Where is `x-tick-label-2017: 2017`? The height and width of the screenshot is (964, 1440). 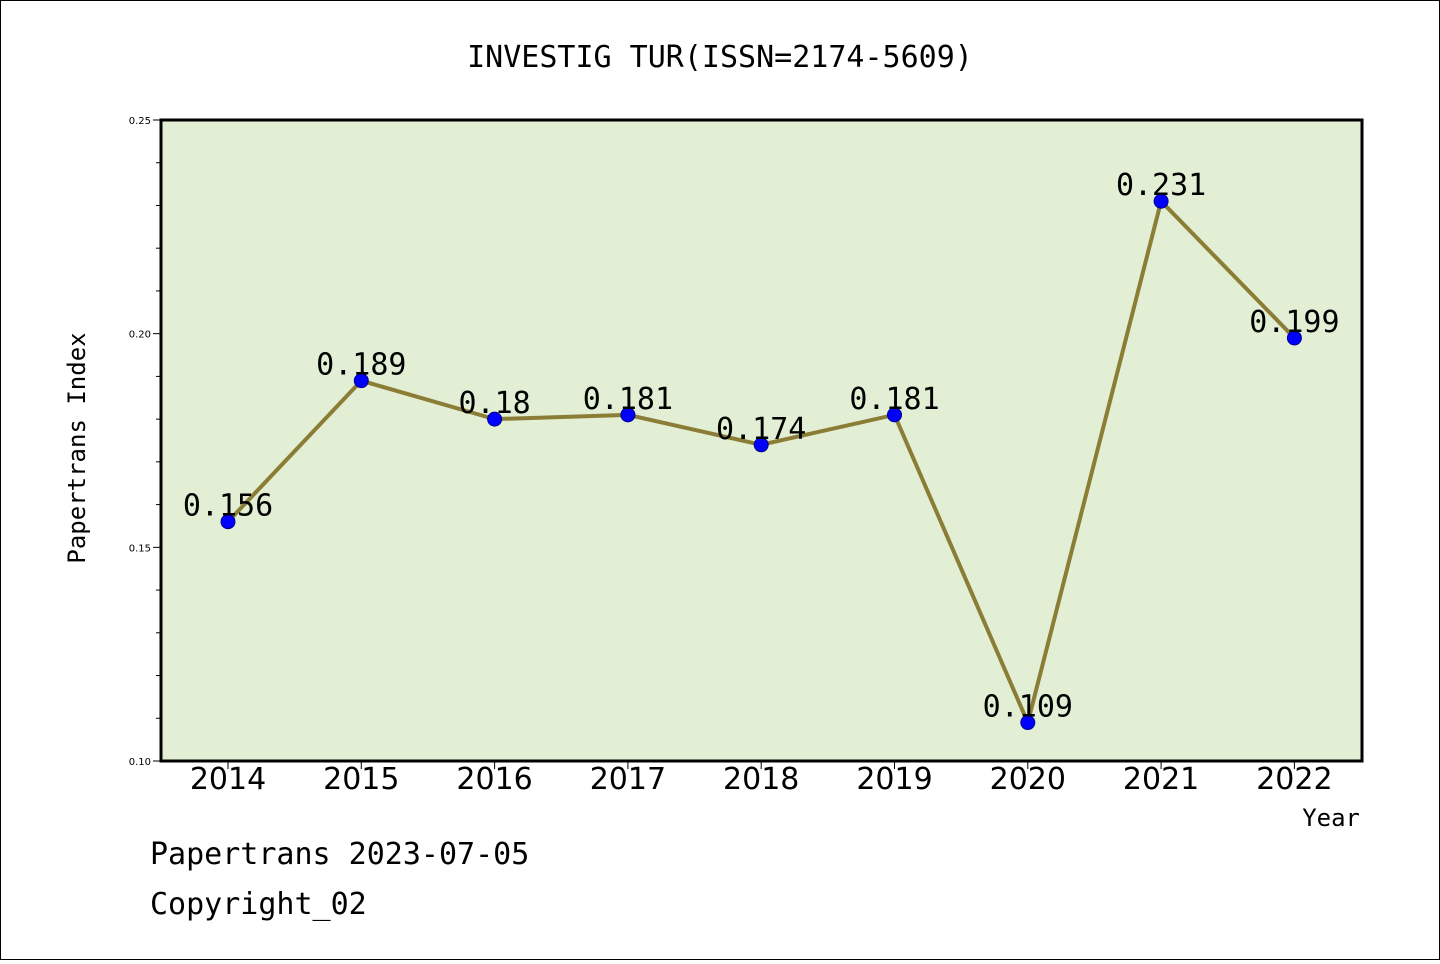
x-tick-label-2017: 2017 is located at coordinates (628, 779).